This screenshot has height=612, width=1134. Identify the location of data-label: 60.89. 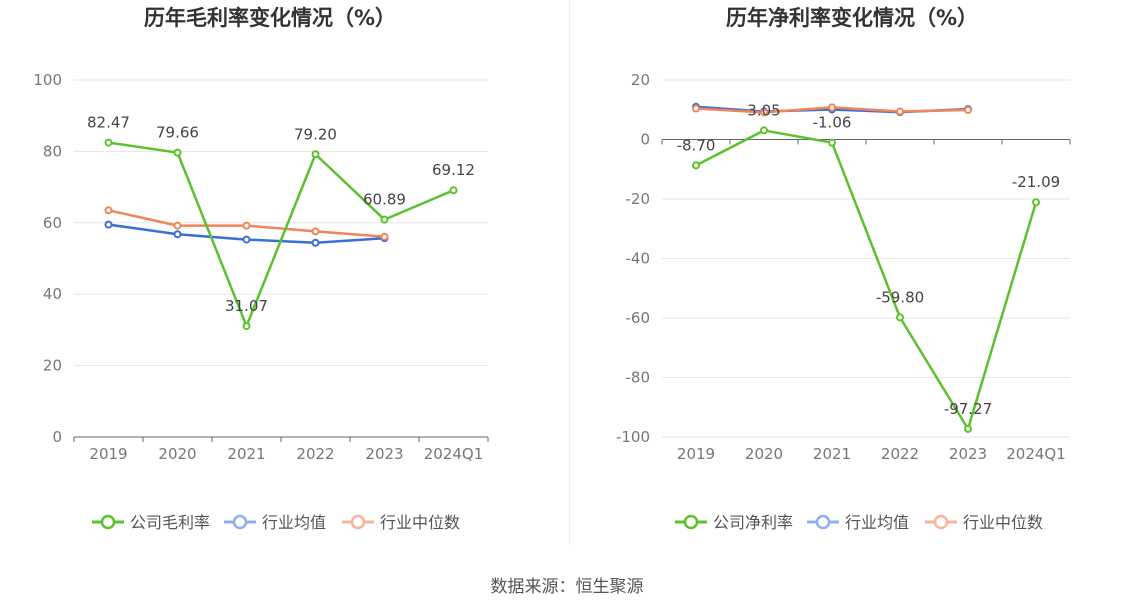
(384, 200).